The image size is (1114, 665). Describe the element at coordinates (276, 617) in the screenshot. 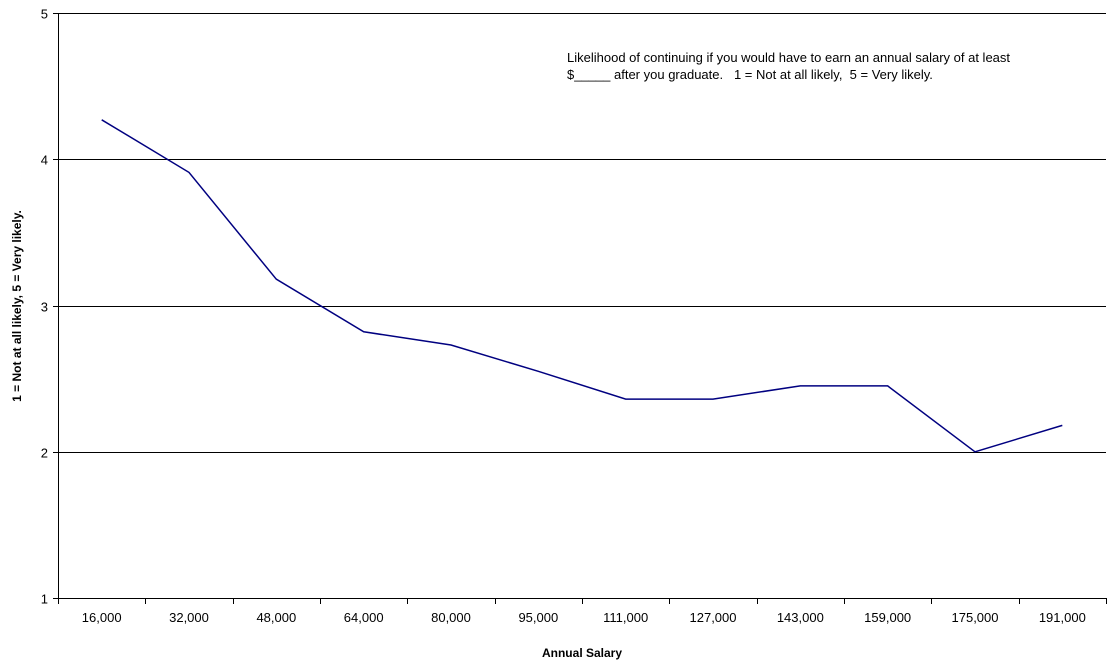

I see `x-tick-label: 48,000` at that location.